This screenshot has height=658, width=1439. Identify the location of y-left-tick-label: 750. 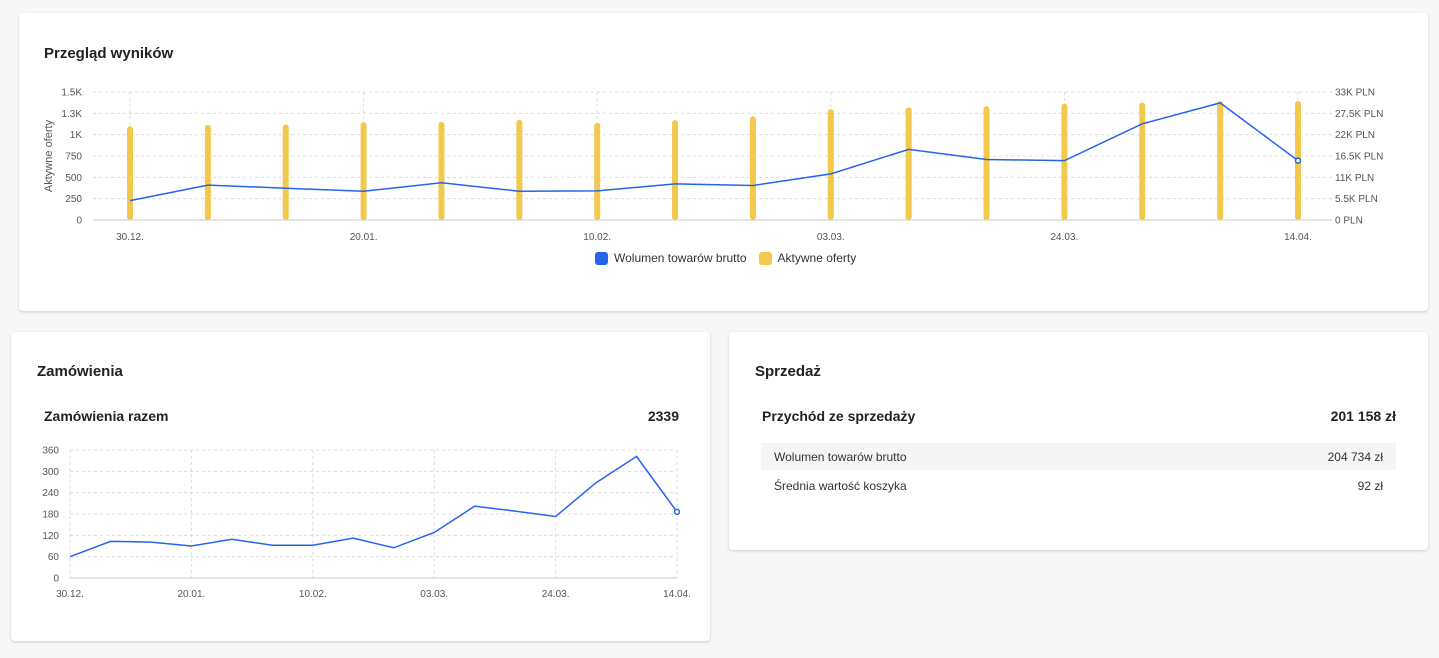
(73, 157).